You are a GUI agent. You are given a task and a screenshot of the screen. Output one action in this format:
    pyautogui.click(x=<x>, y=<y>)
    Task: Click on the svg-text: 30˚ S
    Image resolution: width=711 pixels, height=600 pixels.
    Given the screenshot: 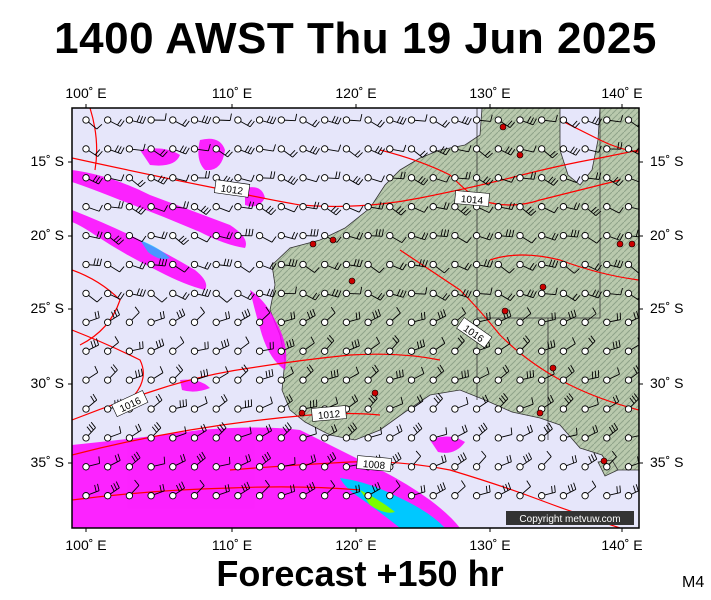 What is the action you would take?
    pyautogui.click(x=47, y=383)
    